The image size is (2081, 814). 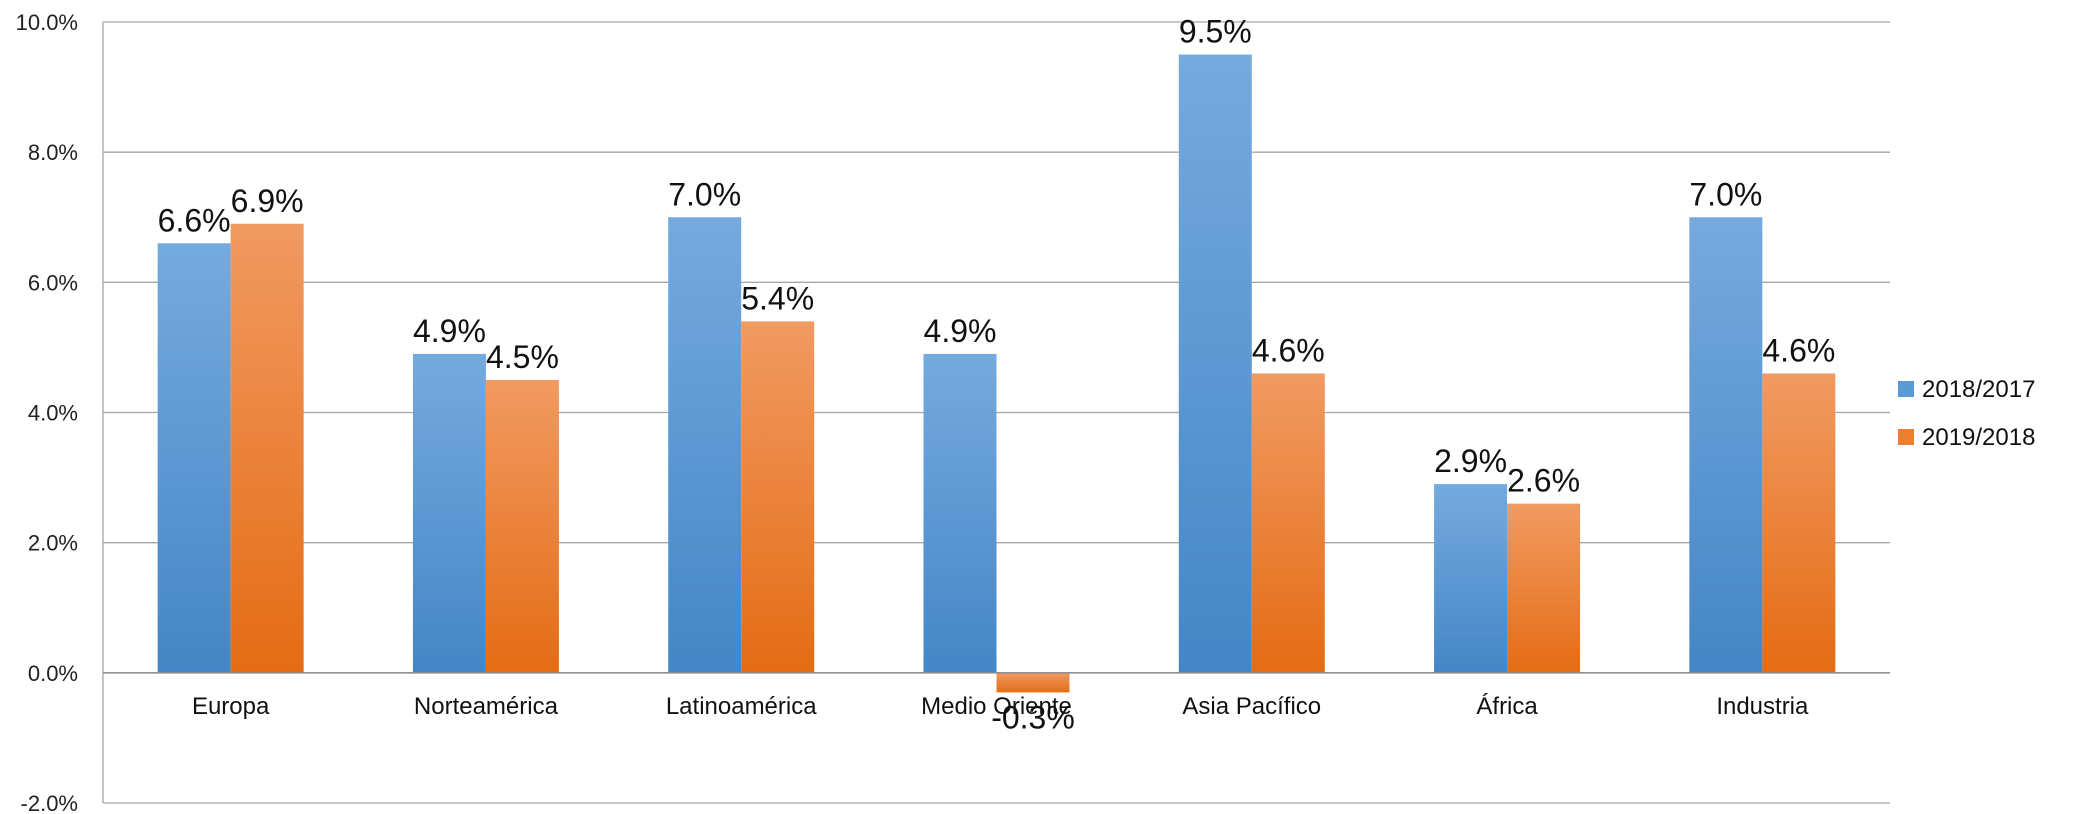 What do you see at coordinates (960, 331) in the screenshot?
I see `data-label-2018-2017-medio-oriente: 4.9%` at bounding box center [960, 331].